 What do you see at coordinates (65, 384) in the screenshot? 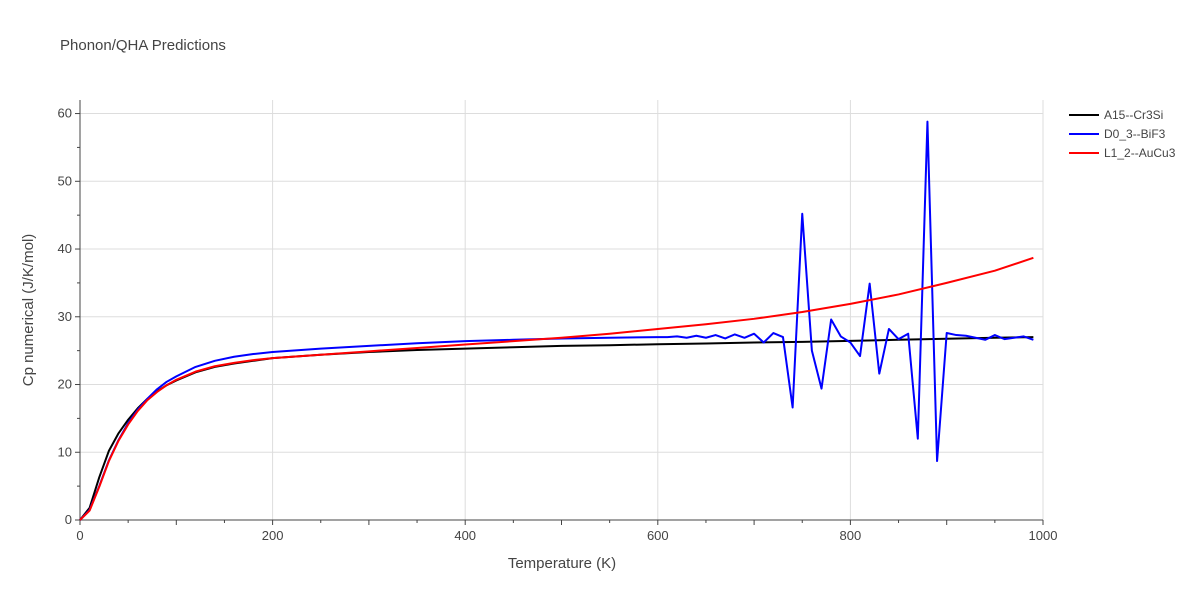
I see `y-tick-label: 20` at bounding box center [65, 384].